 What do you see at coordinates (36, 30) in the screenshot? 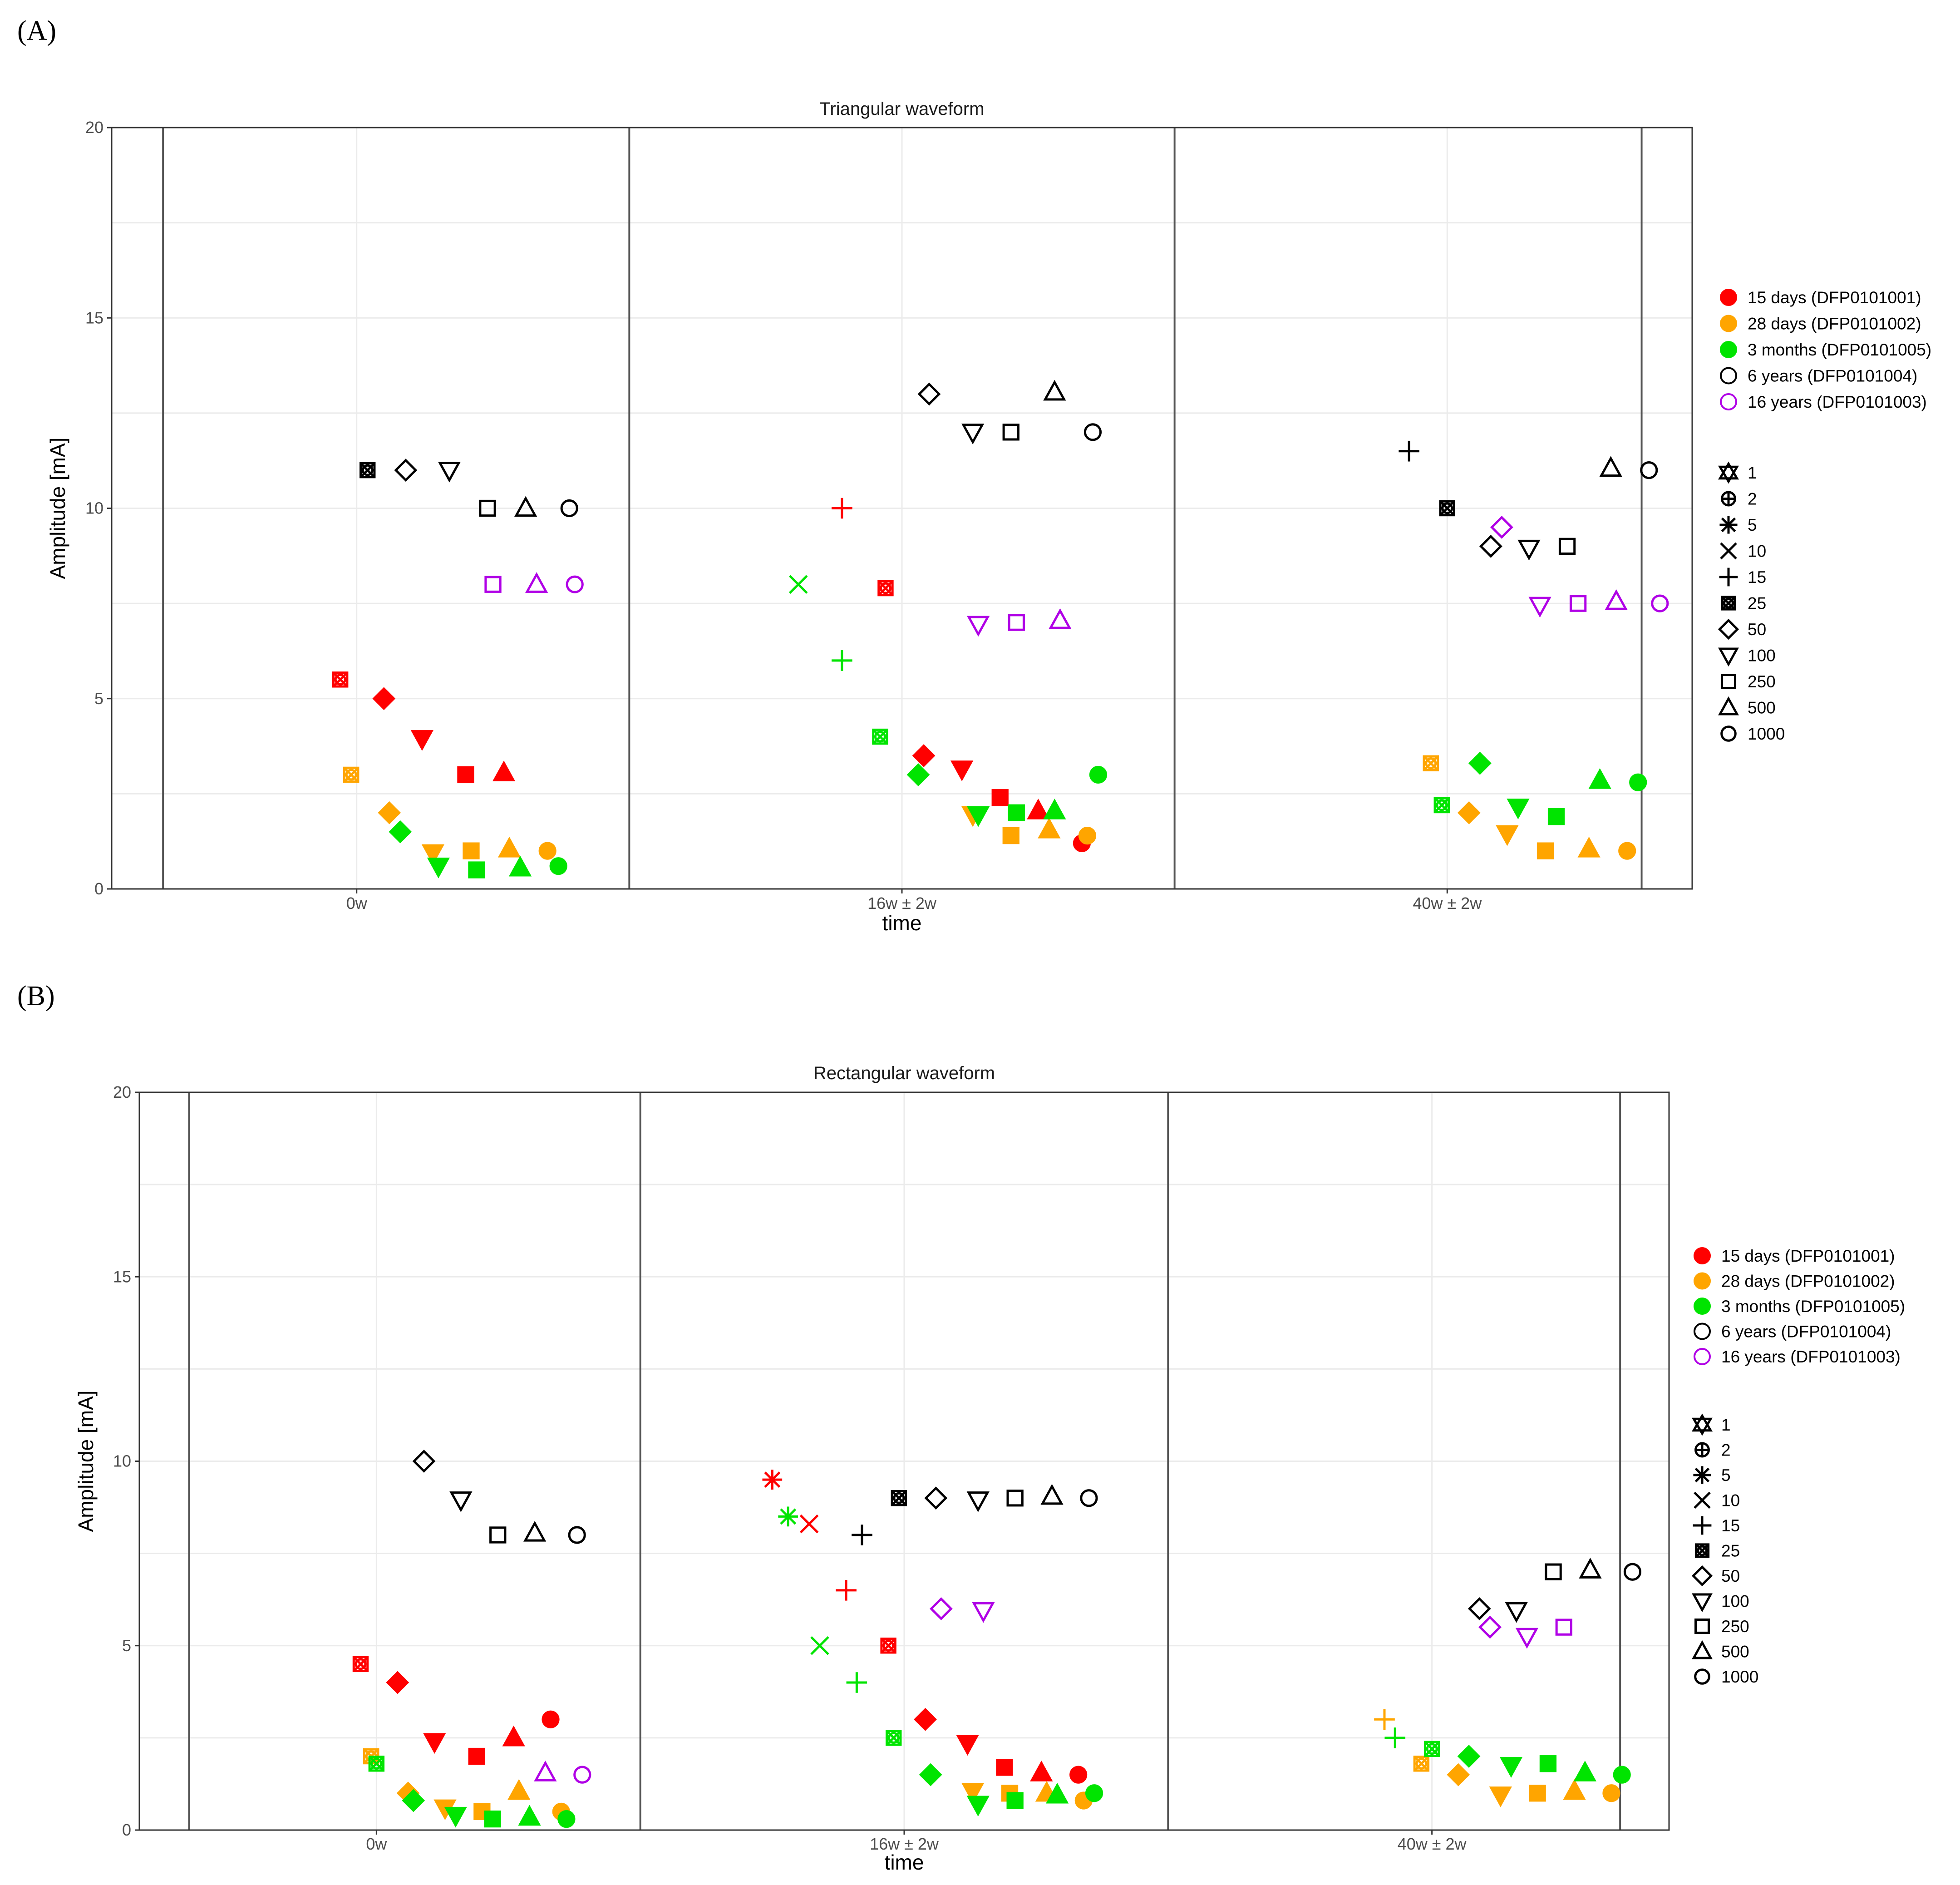
I see `panel-label: (A)` at bounding box center [36, 30].